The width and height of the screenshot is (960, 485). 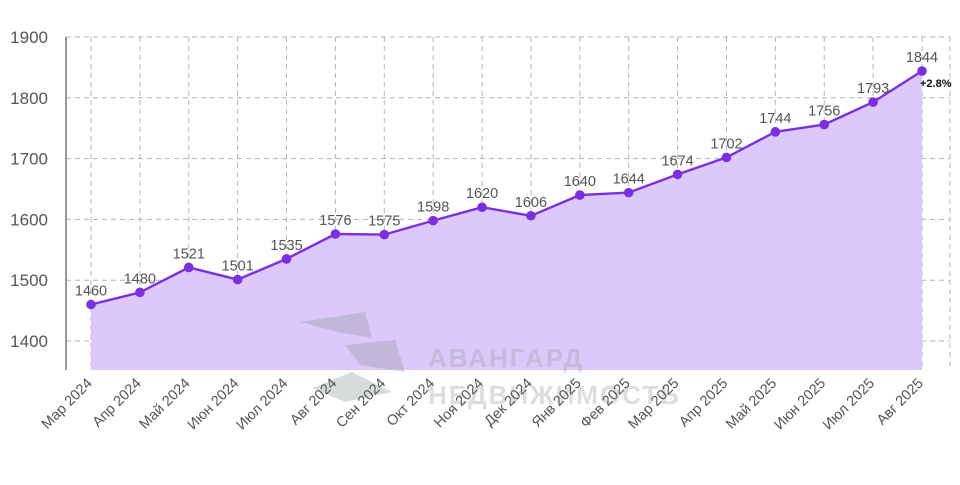 I want to click on data-label: 1480, so click(x=140, y=279).